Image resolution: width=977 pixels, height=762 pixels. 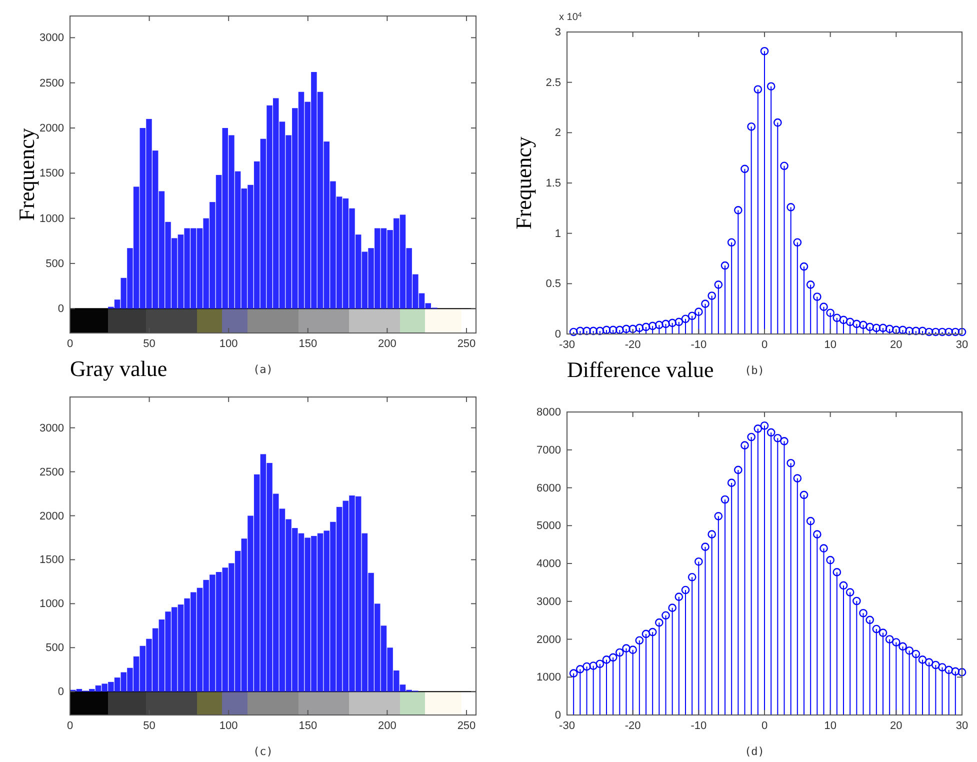 I want to click on x-tick-label: 150, so click(x=308, y=726).